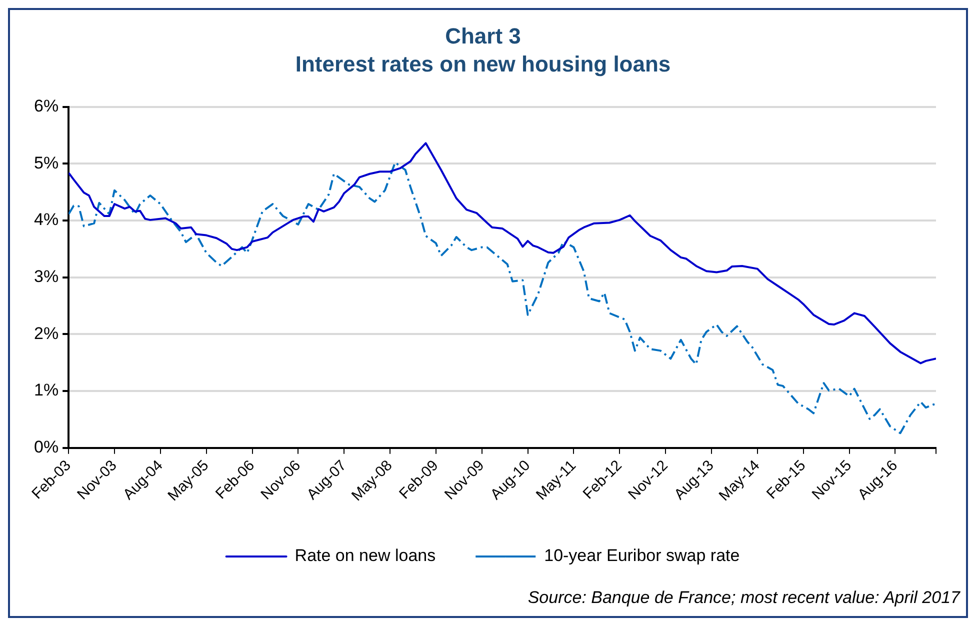  I want to click on y-tick-label: 3%, so click(46, 276).